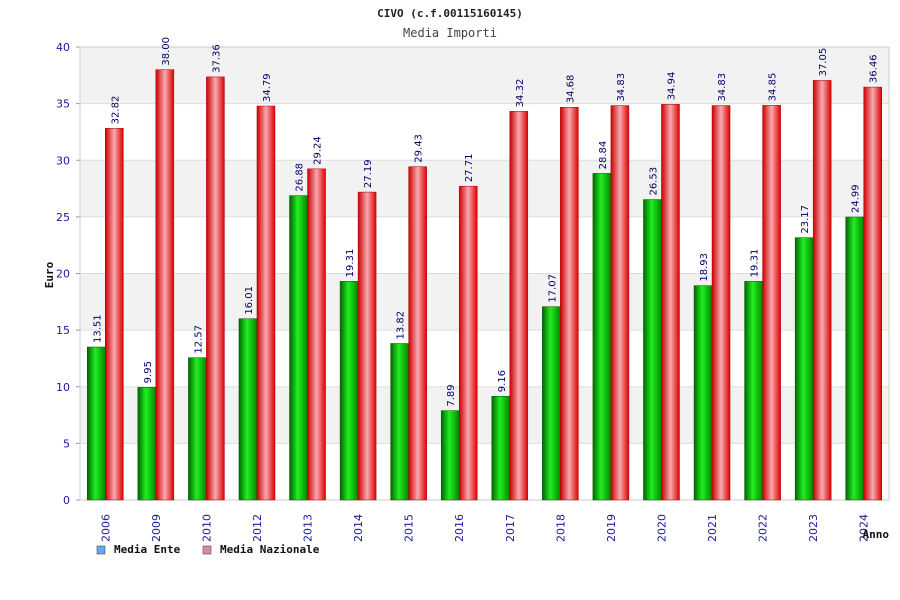 This screenshot has height=600, width=900. I want to click on x-tick-label-2023: 2023, so click(813, 528).